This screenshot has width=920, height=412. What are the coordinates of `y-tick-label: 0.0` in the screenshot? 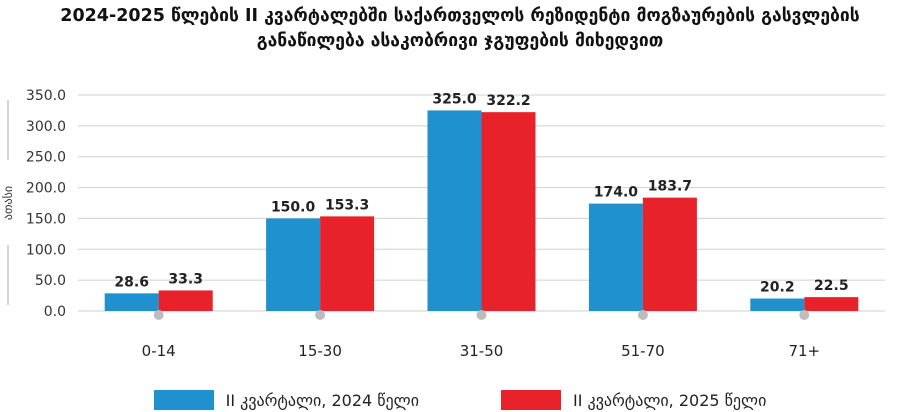 It's located at (55, 312).